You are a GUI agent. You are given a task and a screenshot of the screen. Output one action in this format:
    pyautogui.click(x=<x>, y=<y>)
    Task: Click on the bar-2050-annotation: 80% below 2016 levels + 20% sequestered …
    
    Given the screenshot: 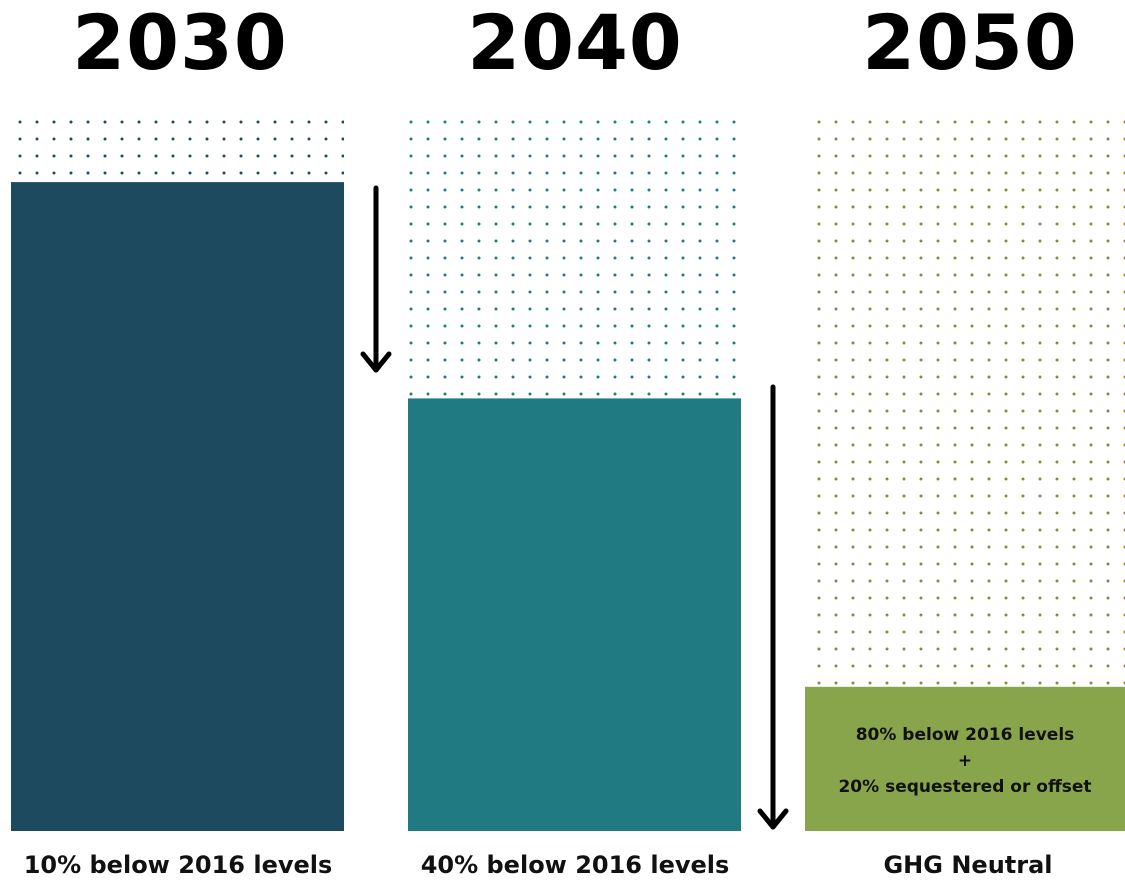 What is the action you would take?
    pyautogui.click(x=965, y=761)
    